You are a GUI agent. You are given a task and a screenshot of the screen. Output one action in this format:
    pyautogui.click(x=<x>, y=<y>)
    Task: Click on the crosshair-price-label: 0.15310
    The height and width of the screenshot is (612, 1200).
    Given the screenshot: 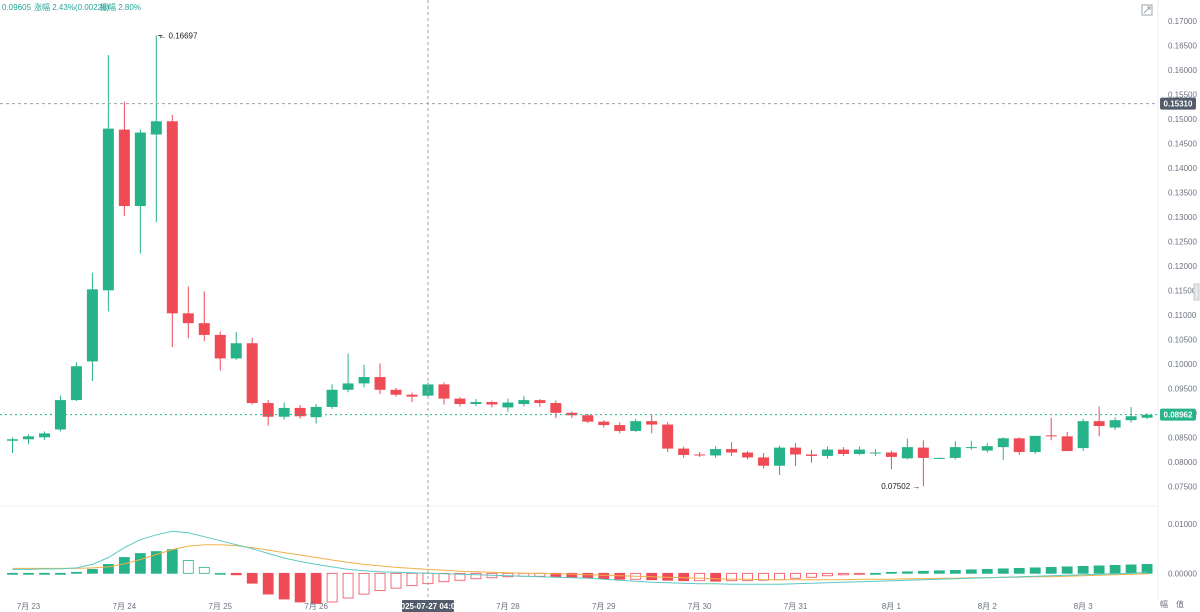 What is the action you would take?
    pyautogui.click(x=1178, y=104)
    